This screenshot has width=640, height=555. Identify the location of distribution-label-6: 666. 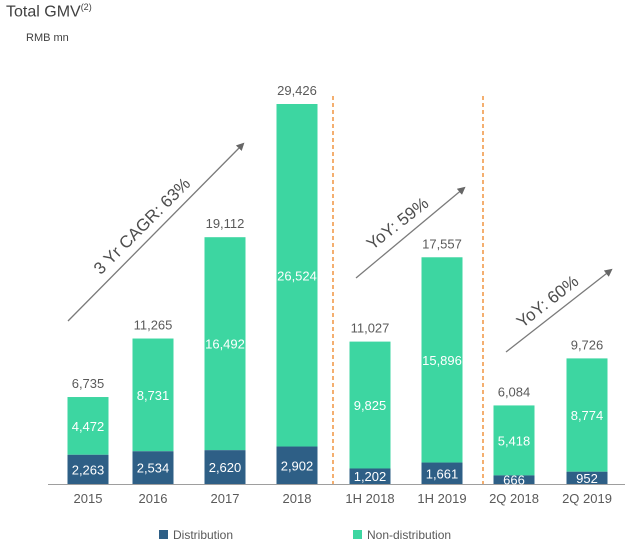
(514, 480).